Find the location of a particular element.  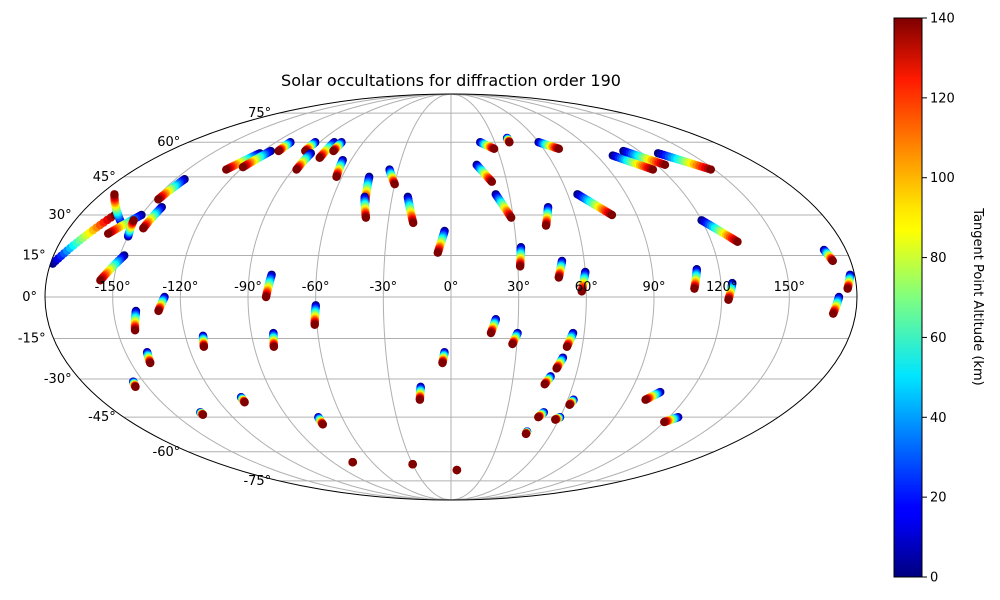

lon-tick-label: -120° is located at coordinates (180, 287).